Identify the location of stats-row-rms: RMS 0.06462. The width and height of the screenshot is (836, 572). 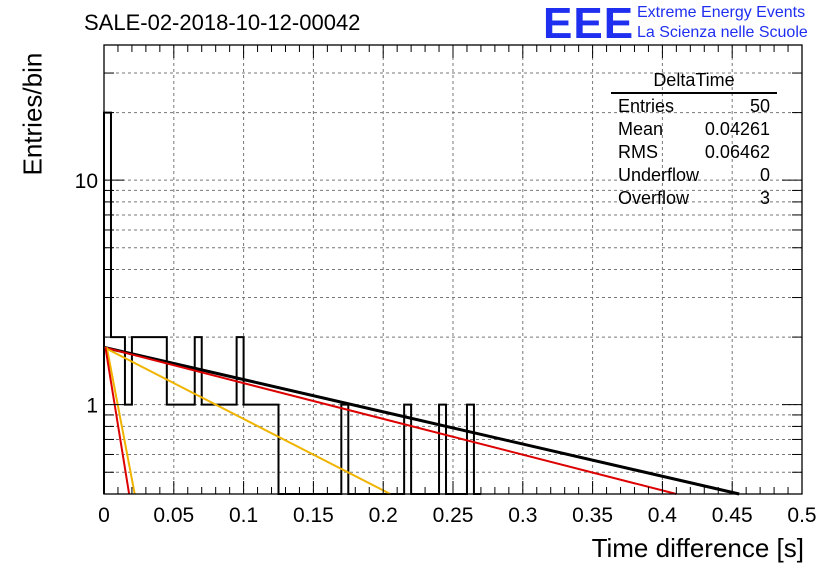
(694, 152).